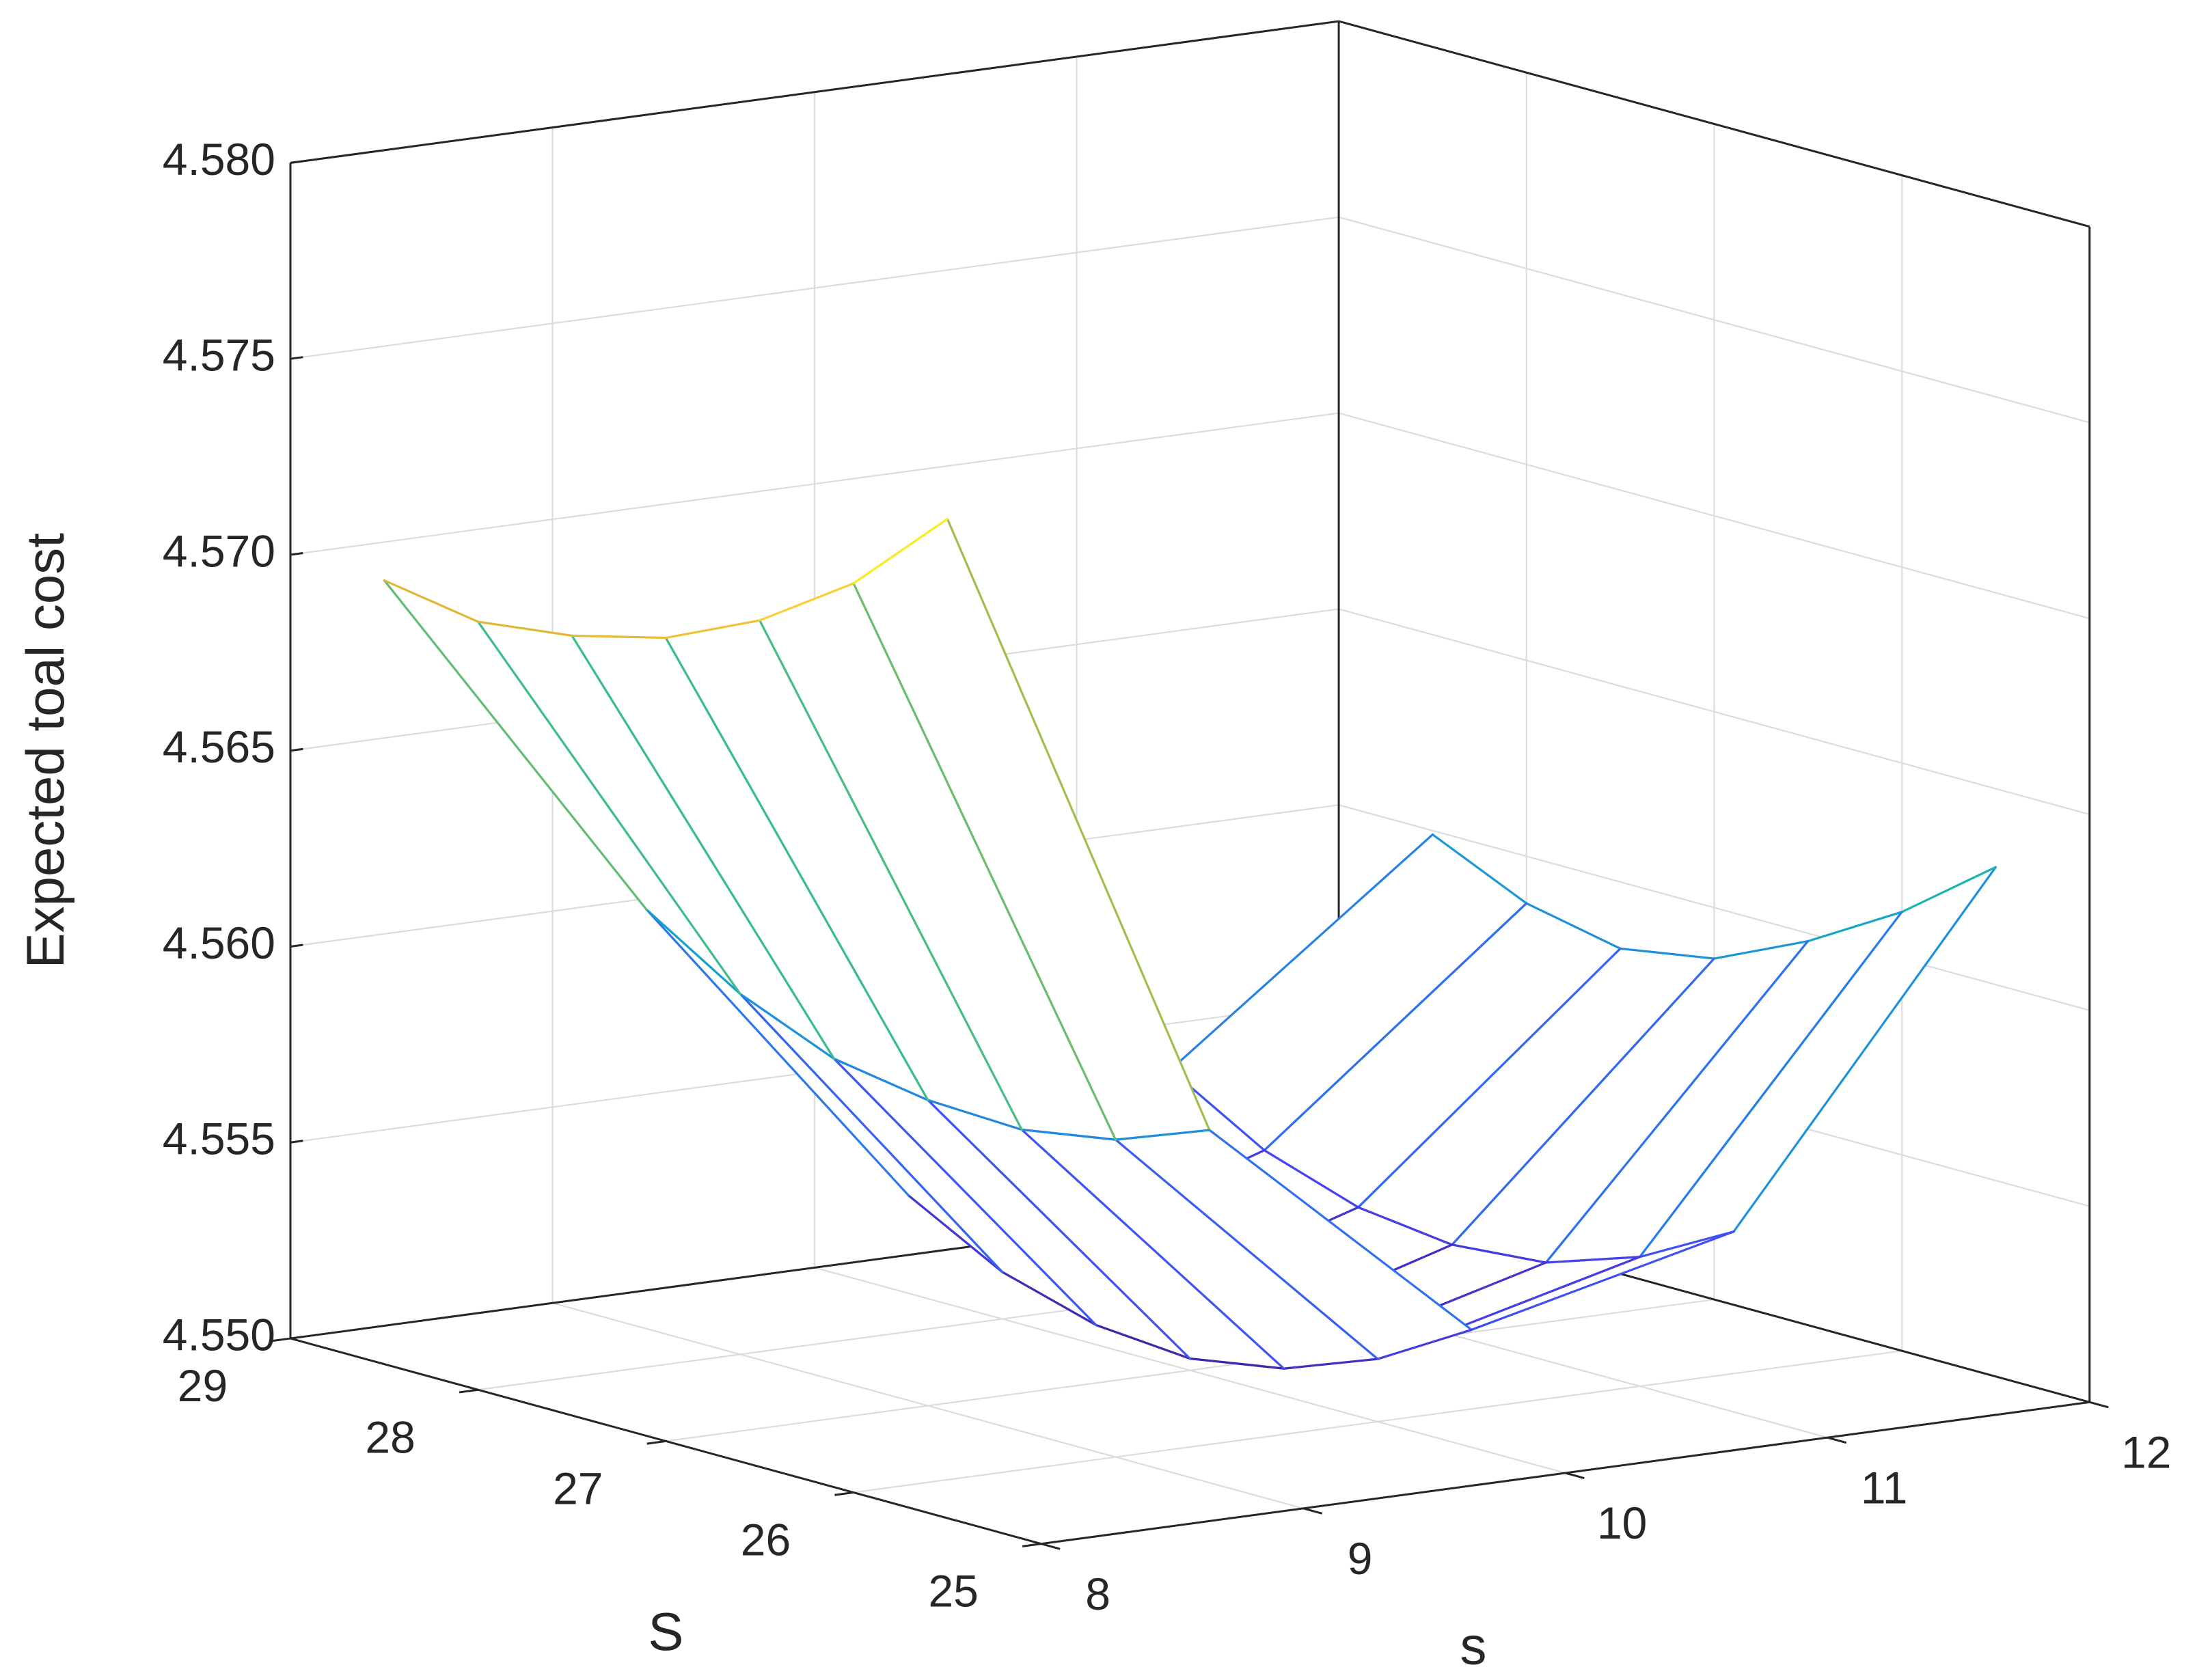  What do you see at coordinates (219, 1139) in the screenshot?
I see `z-tick-label: 4.555` at bounding box center [219, 1139].